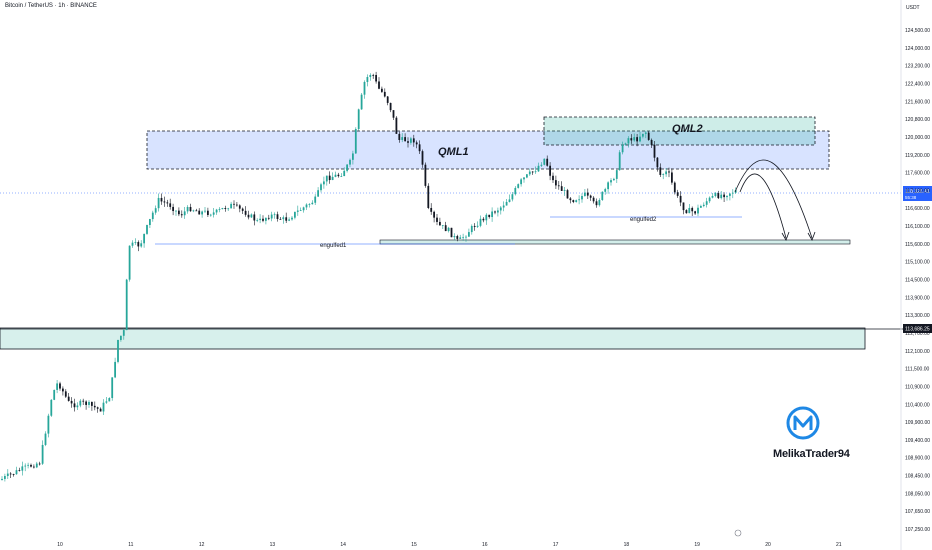 This screenshot has width=932, height=550. What do you see at coordinates (917, 387) in the screenshot?
I see `y-tick-label: 110,900.00` at bounding box center [917, 387].